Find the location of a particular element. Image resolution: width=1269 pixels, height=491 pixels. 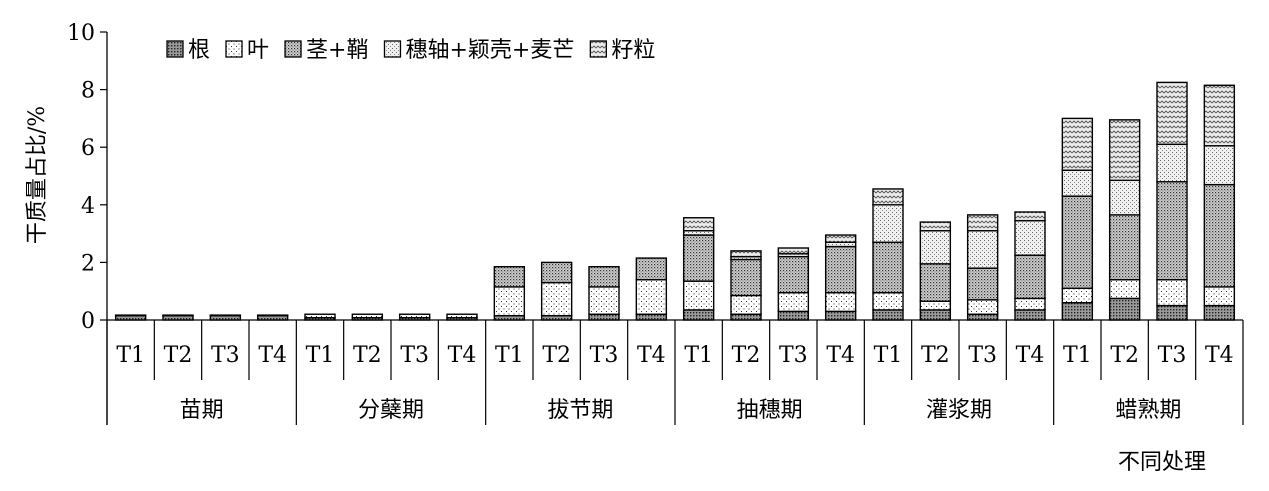

legend-label: 茎+鞘 is located at coordinates (337, 50).